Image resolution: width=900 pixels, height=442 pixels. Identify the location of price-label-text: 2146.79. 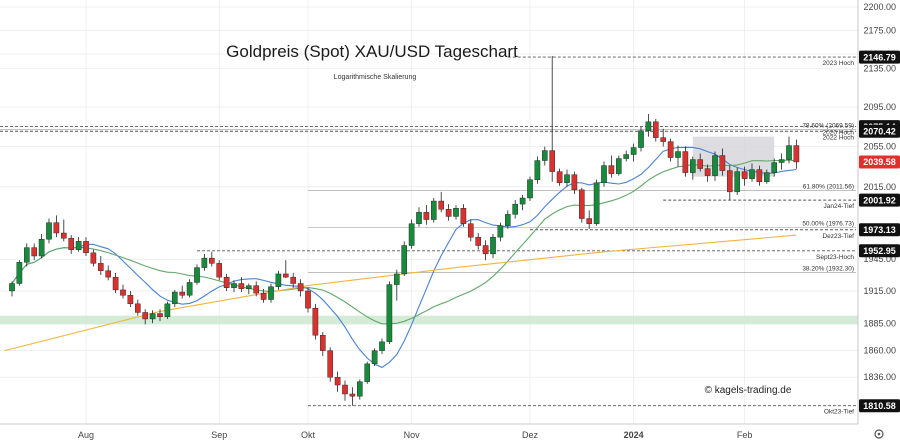
(879, 57).